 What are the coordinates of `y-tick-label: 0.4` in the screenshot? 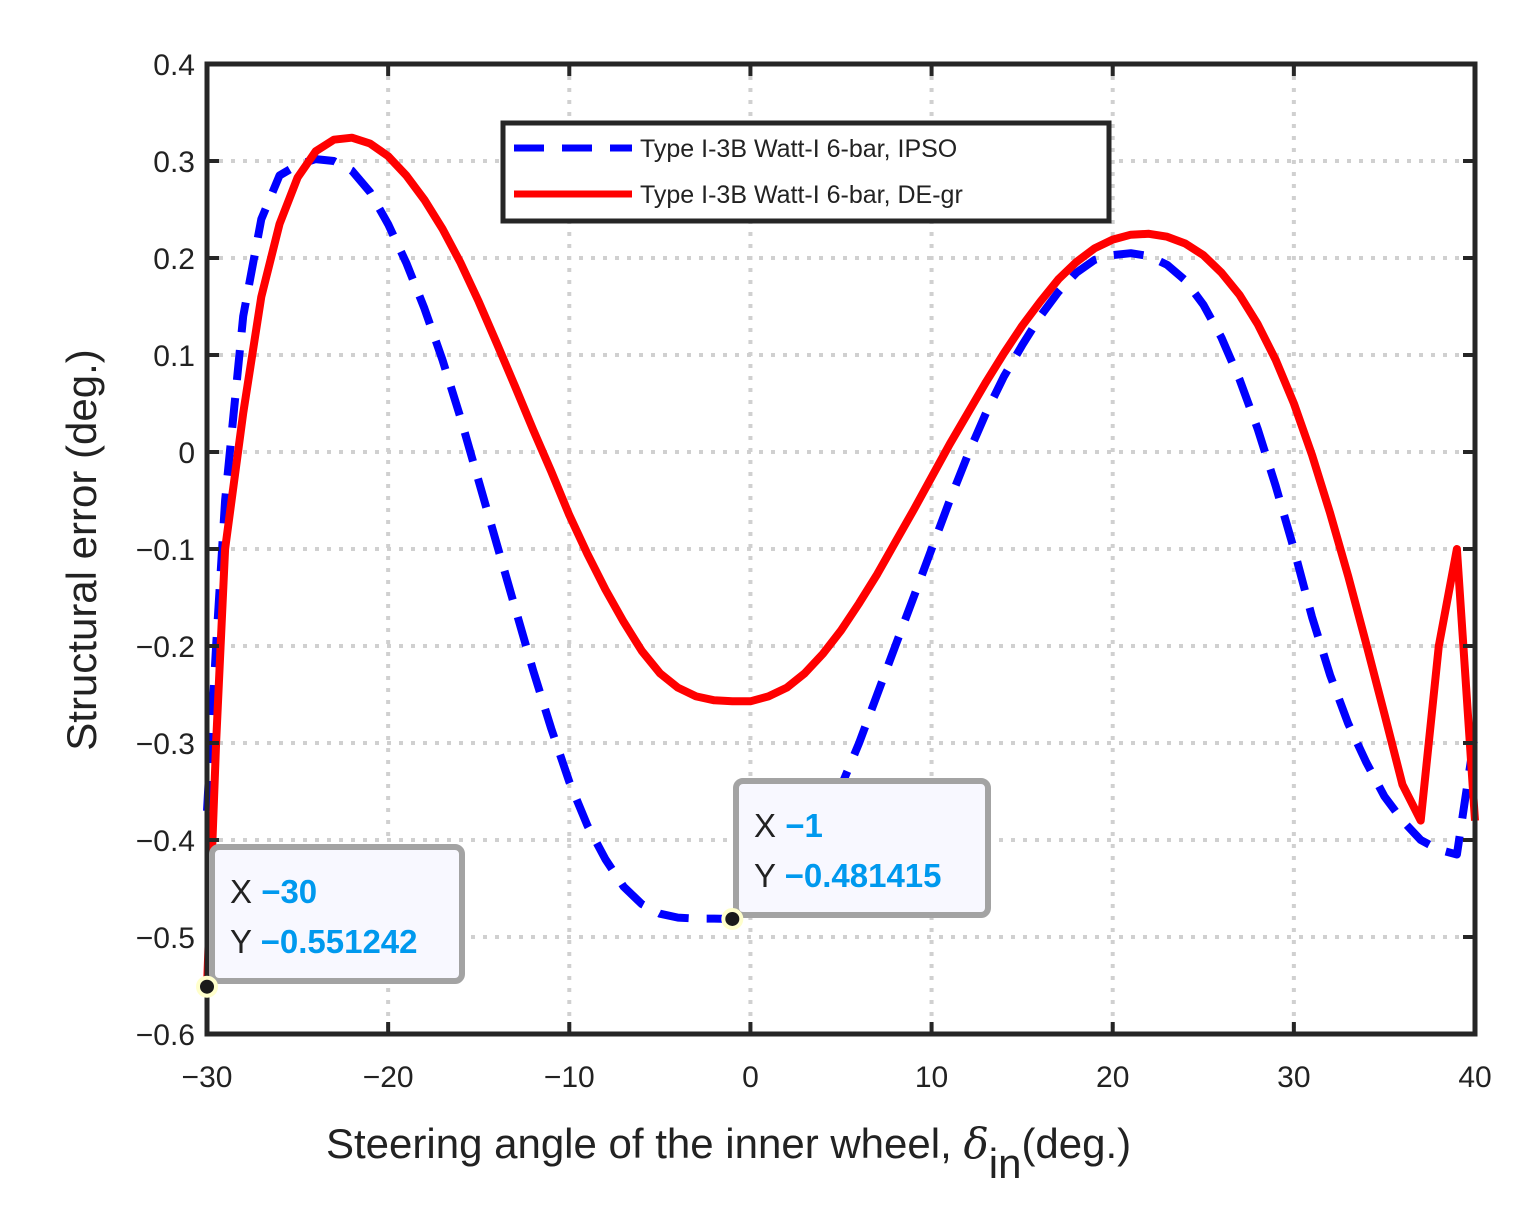 It's located at (174, 65).